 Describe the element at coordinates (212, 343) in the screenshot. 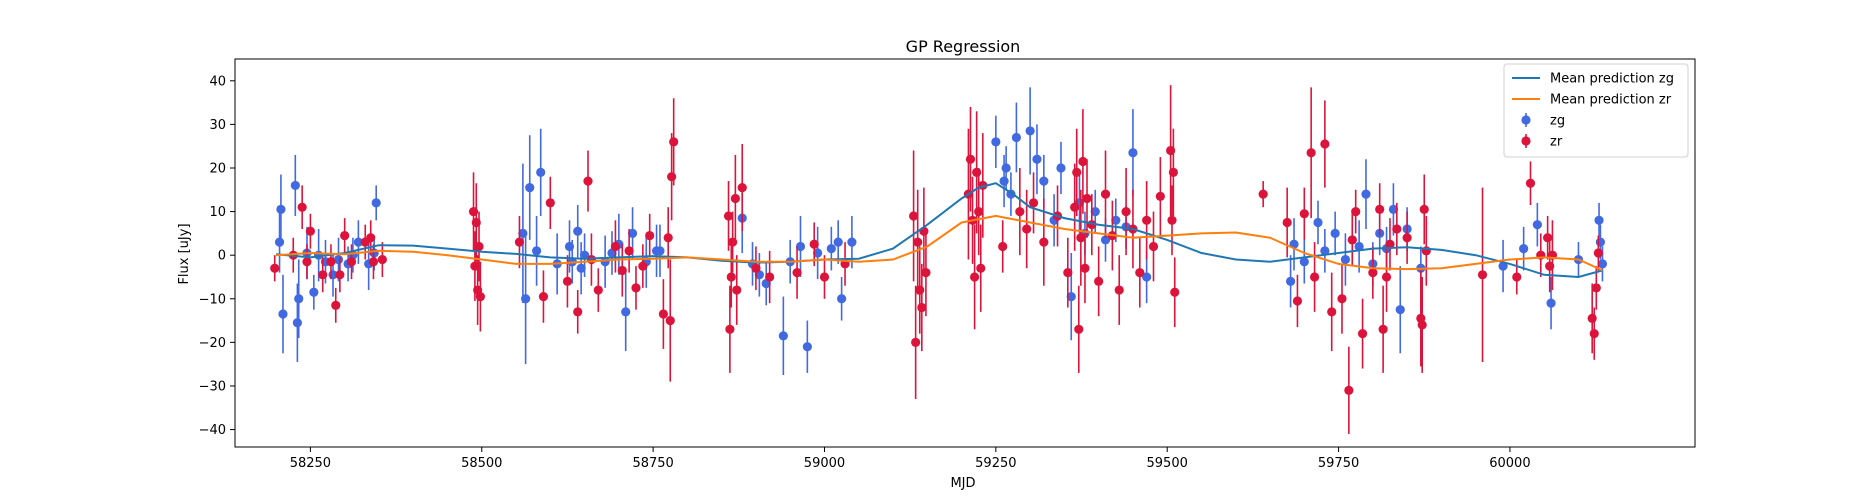

I see `y-tick-label: −20` at that location.